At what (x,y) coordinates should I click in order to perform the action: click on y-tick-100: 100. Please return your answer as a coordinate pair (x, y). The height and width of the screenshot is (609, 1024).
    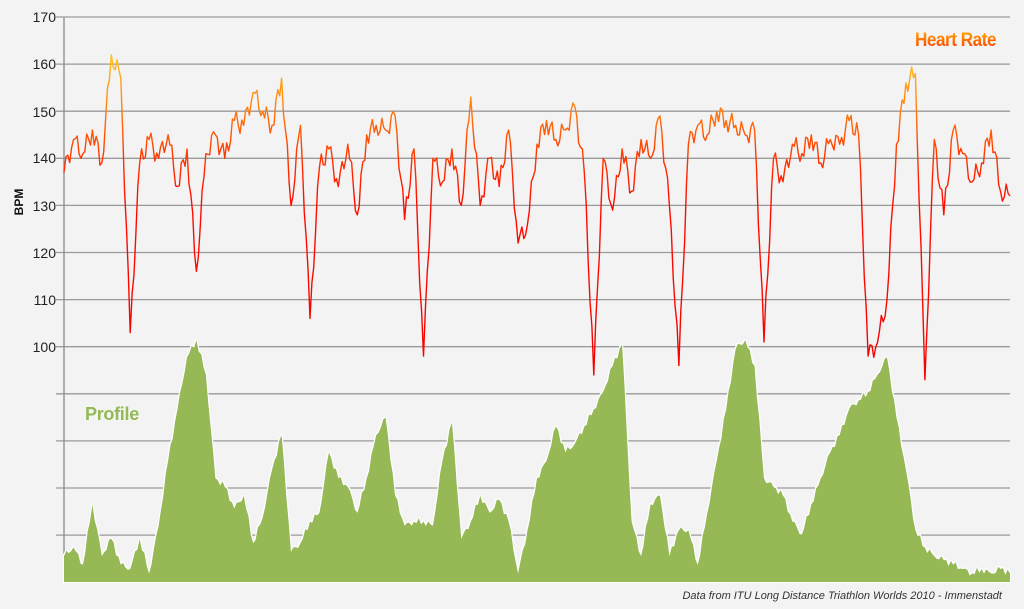
    Looking at the image, I should click on (44, 347).